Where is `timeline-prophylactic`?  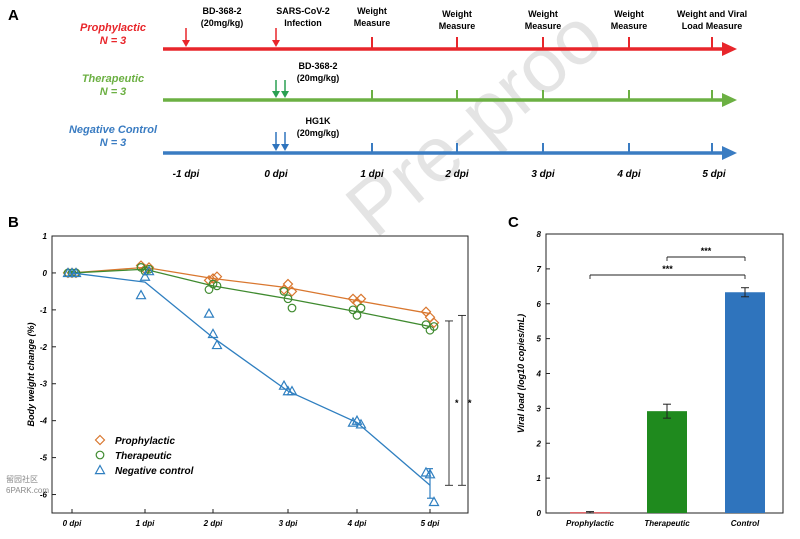
timeline-prophylactic is located at coordinates (450, 42).